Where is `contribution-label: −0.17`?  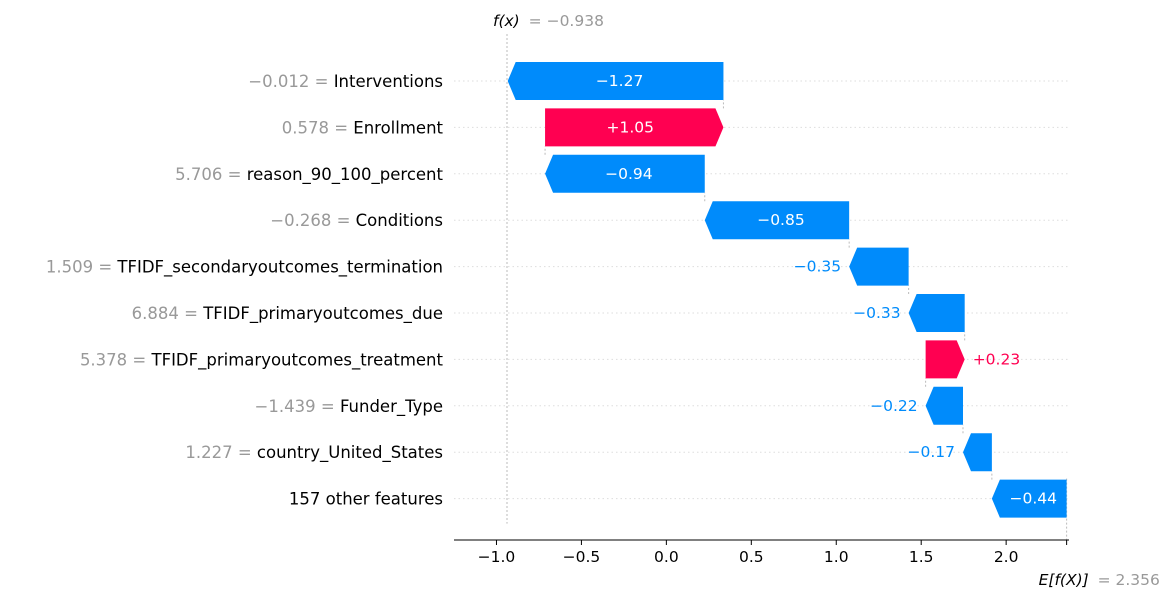
contribution-label: −0.17 is located at coordinates (931, 452).